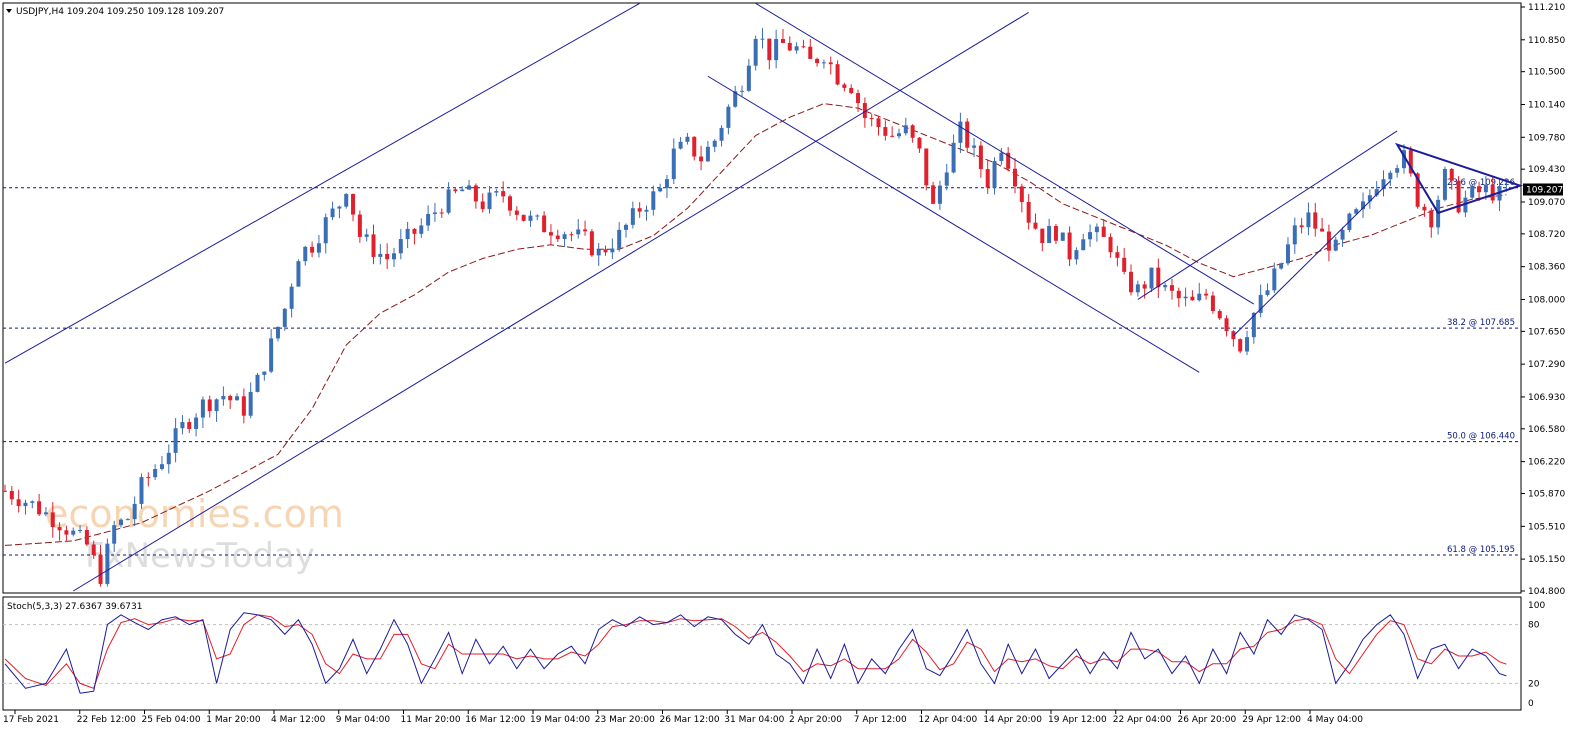 This screenshot has height=743, width=1596. What do you see at coordinates (1546, 41) in the screenshot?
I see `price-axis-tick-label: 110.850` at bounding box center [1546, 41].